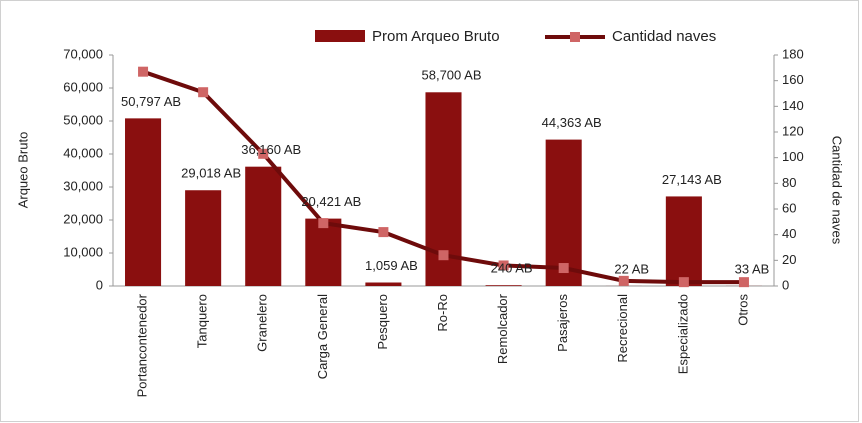 This screenshot has width=862, height=423. What do you see at coordinates (692, 179) in the screenshot?
I see `data-label: 27,143 AB` at bounding box center [692, 179].